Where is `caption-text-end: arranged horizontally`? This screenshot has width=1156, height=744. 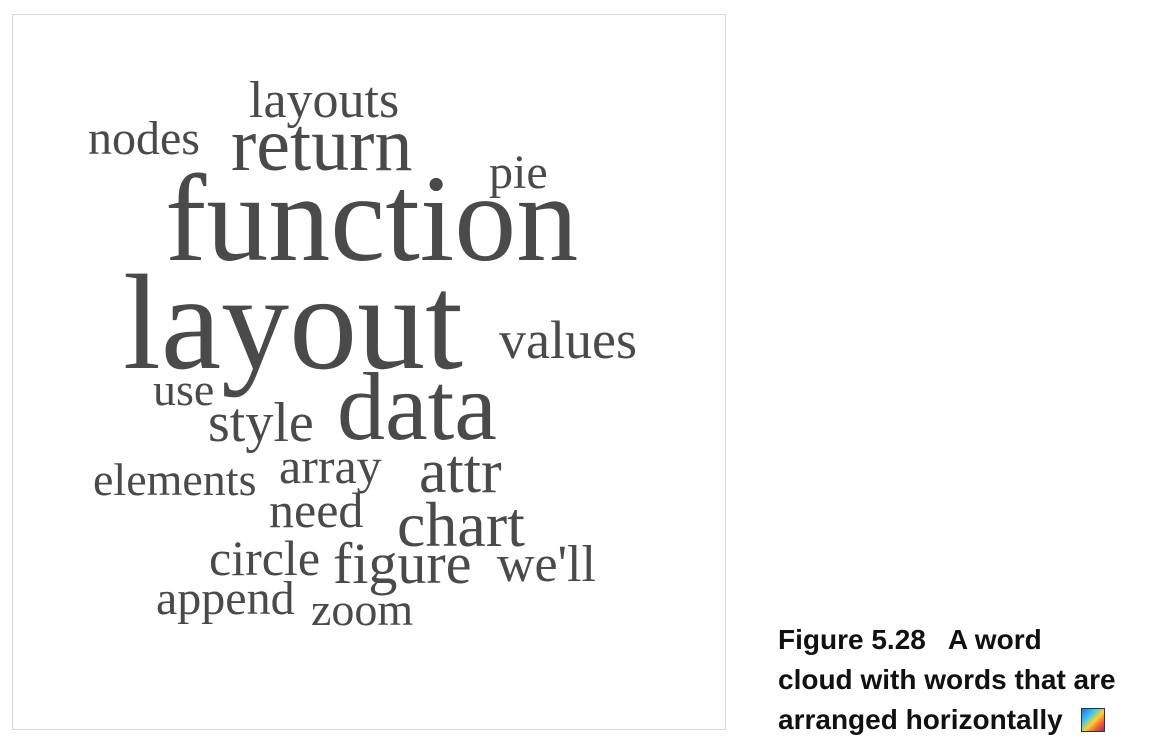
caption-text-end: arranged horizontally is located at coordinates (920, 719).